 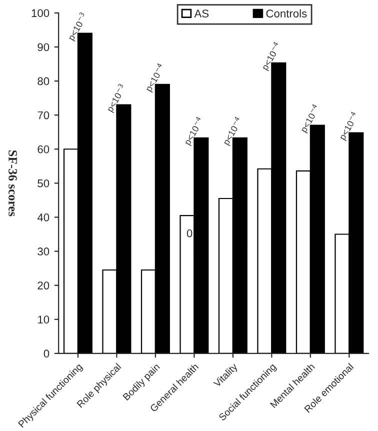 I want to click on y-axis-title: SF-36 scores, so click(x=12, y=183).